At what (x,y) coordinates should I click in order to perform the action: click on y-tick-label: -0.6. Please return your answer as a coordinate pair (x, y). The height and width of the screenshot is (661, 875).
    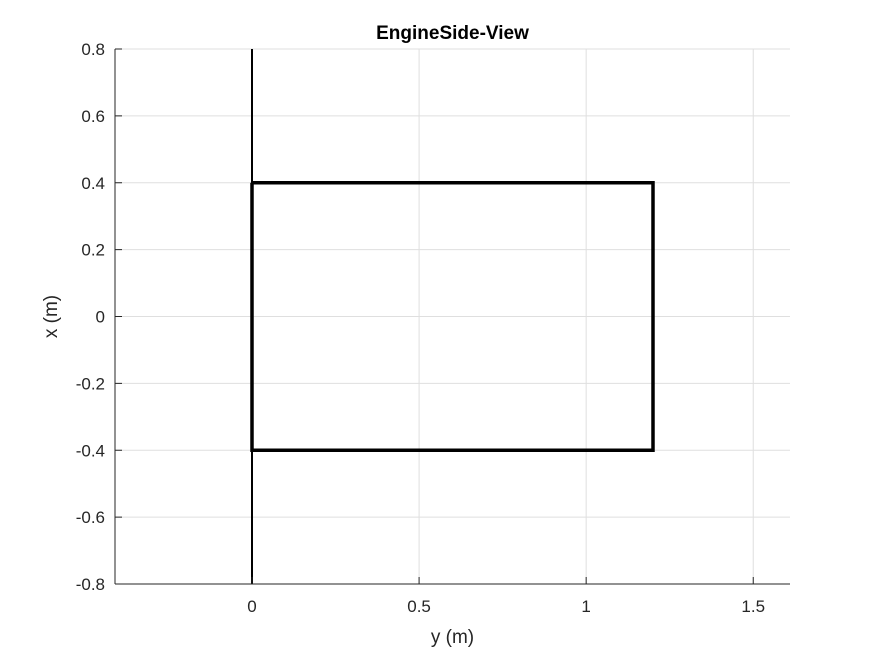
    Looking at the image, I should click on (90, 517).